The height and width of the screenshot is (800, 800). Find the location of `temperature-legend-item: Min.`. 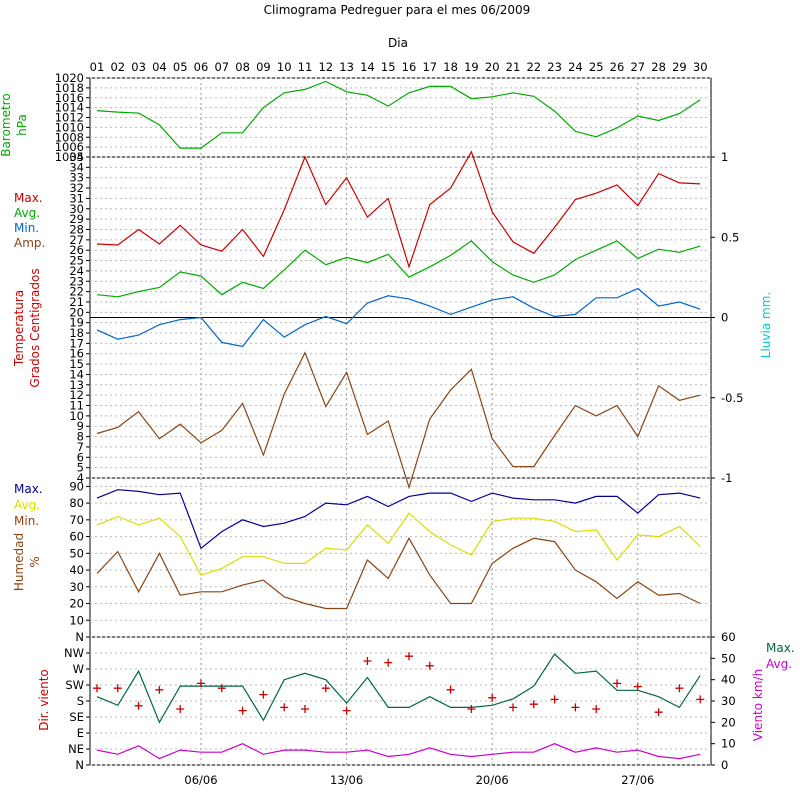

temperature-legend-item: Min. is located at coordinates (26, 228).